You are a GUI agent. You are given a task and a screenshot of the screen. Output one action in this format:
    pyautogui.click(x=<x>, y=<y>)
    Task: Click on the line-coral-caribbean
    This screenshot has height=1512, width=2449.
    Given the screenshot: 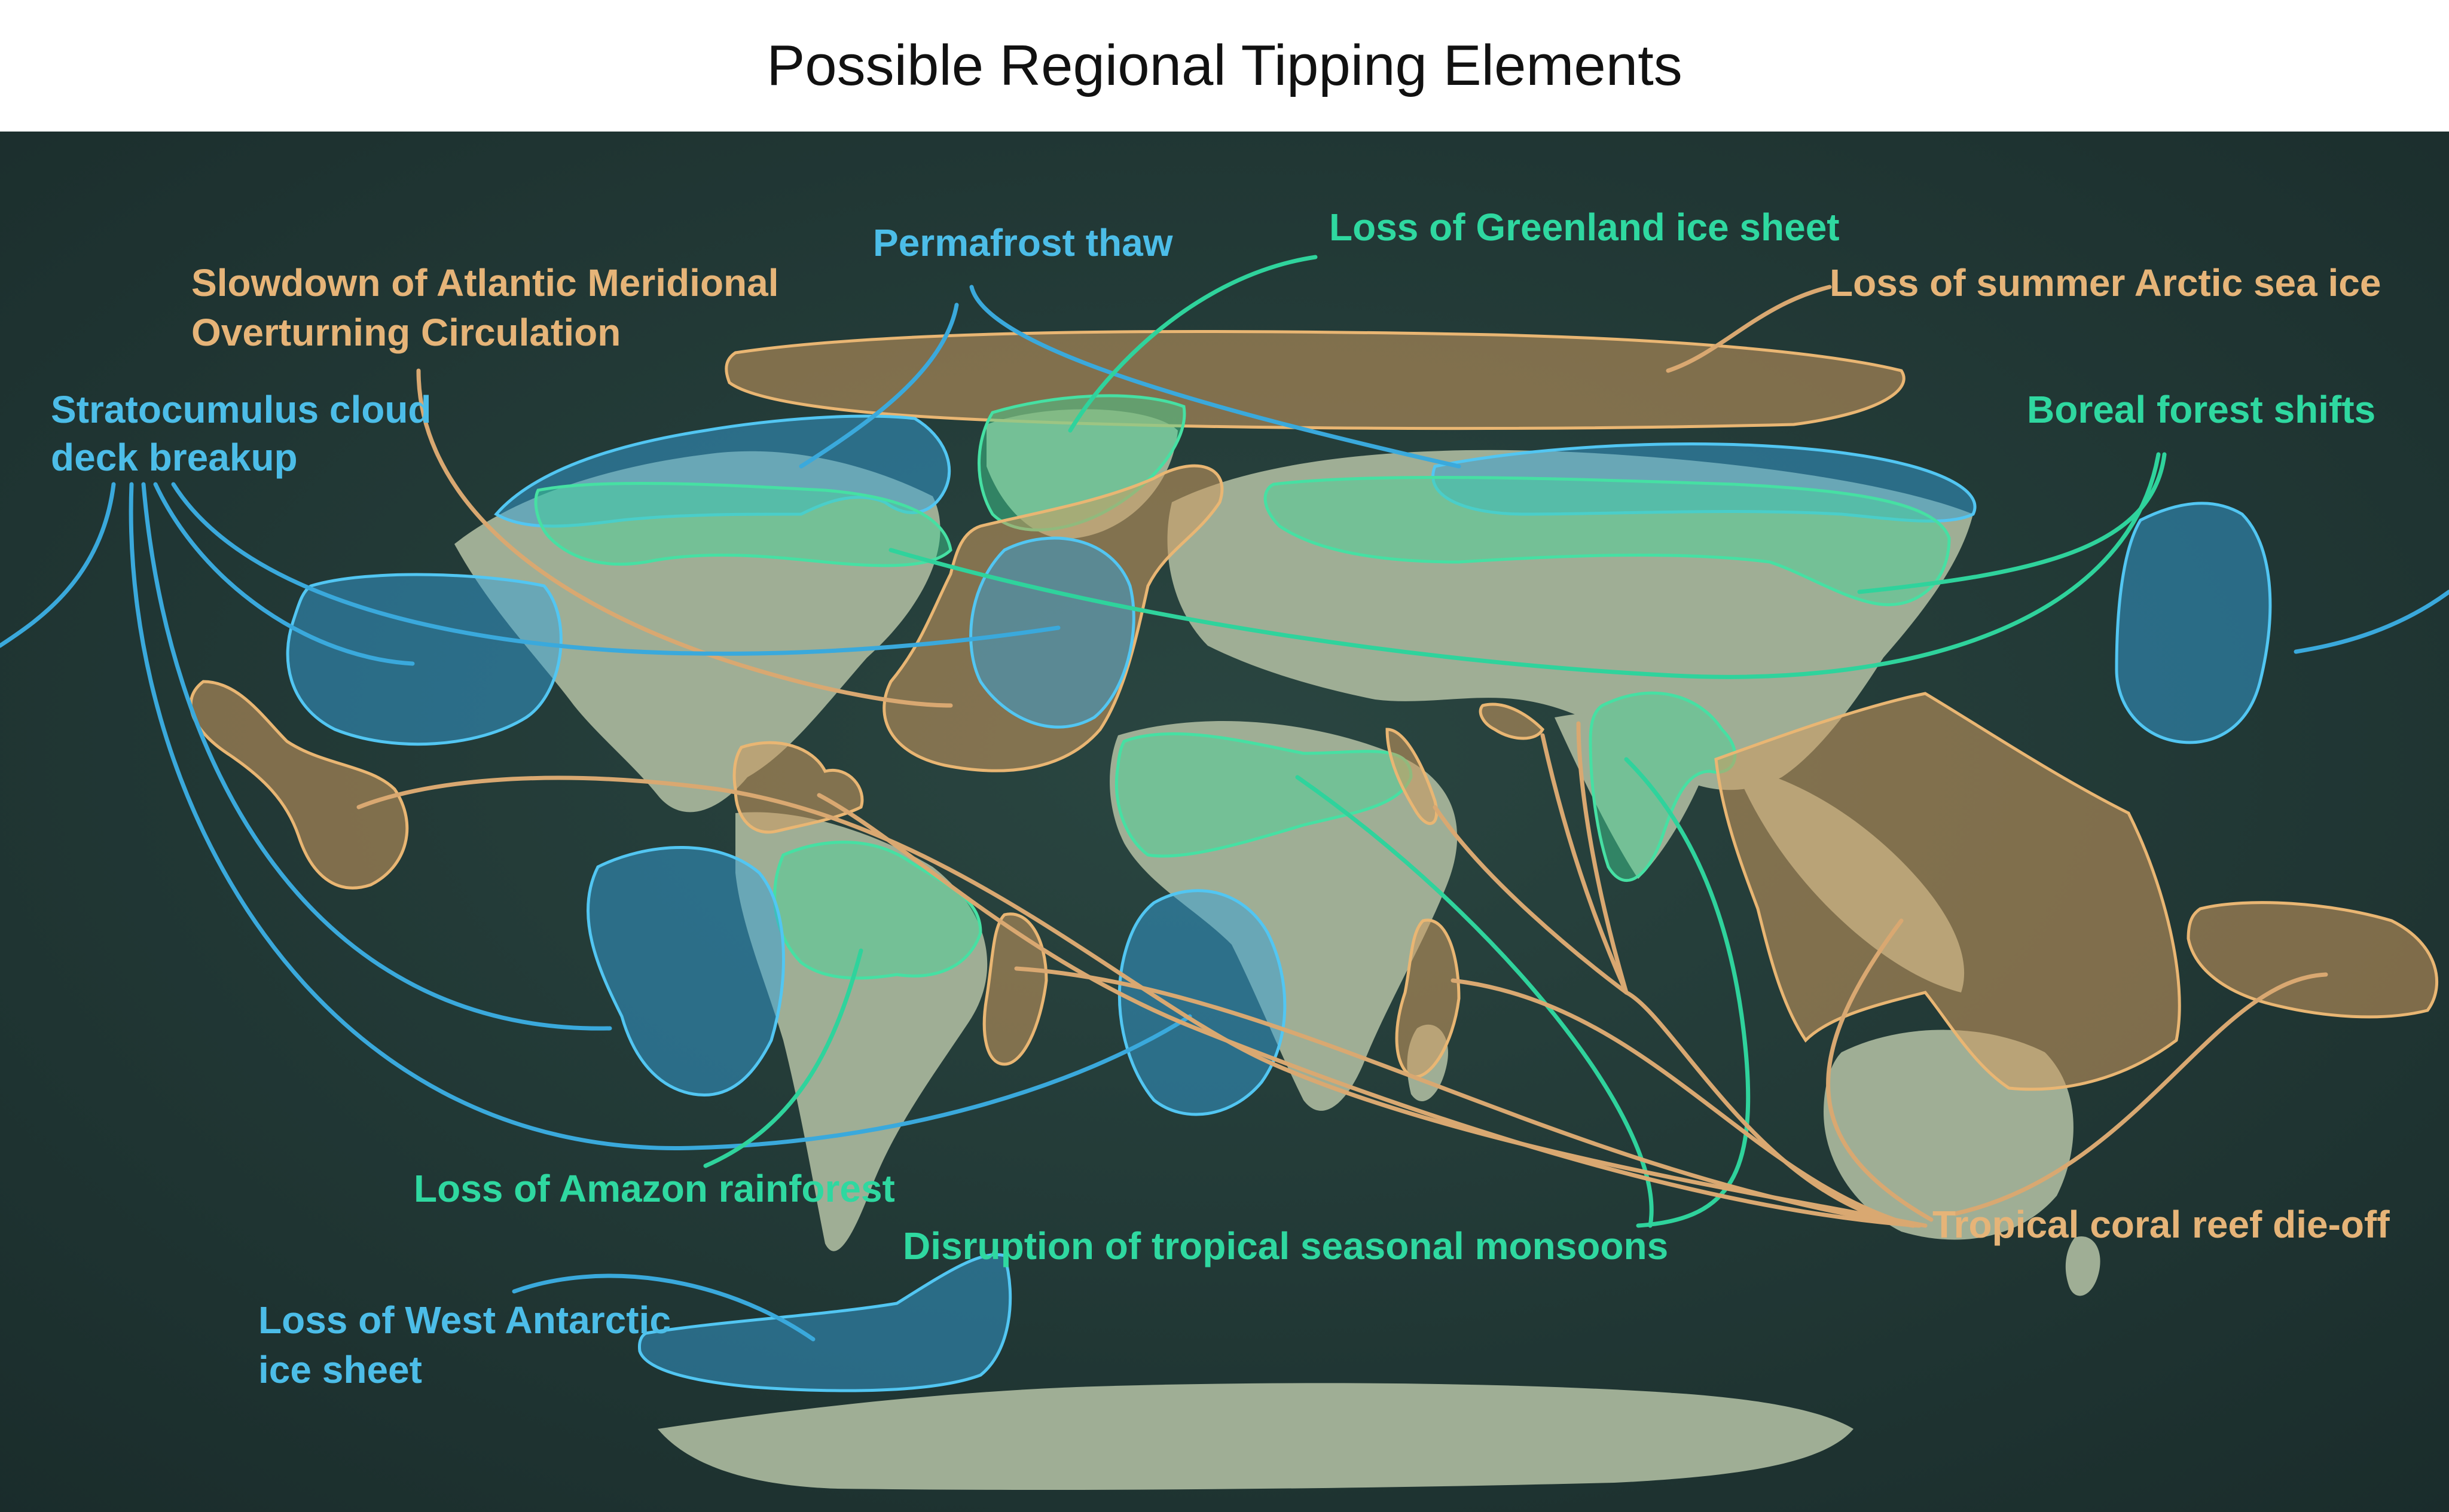 What is the action you would take?
    pyautogui.click(x=1370, y=1010)
    